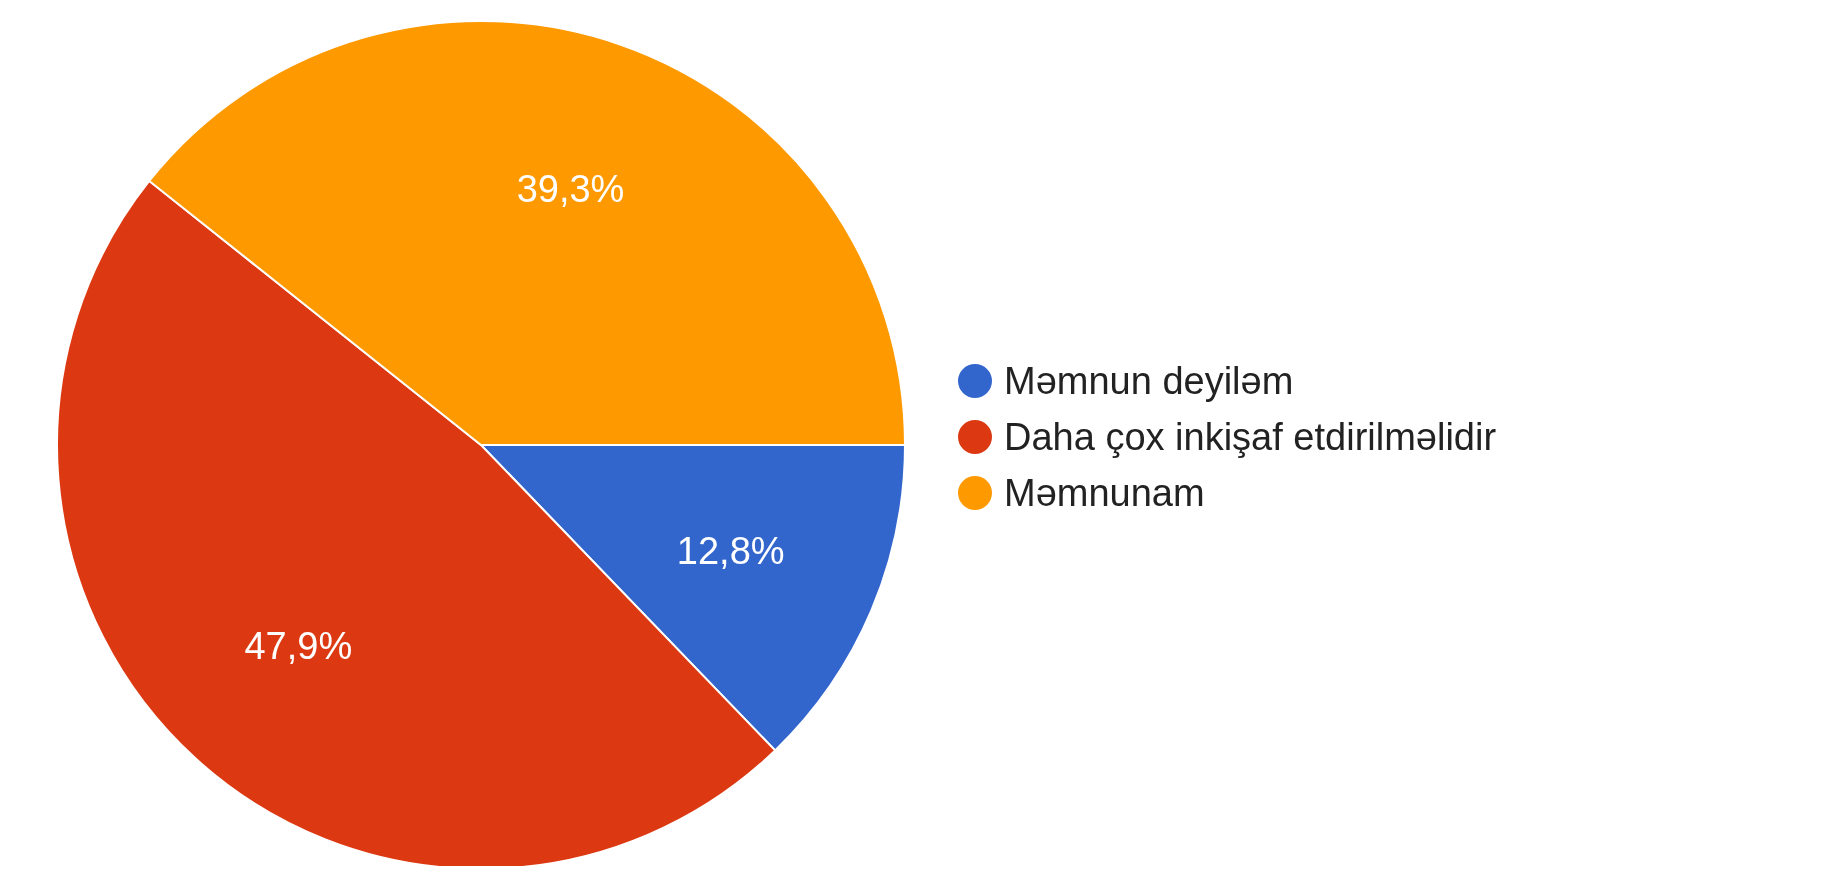  I want to click on data-label: 47,9%, so click(298, 645).